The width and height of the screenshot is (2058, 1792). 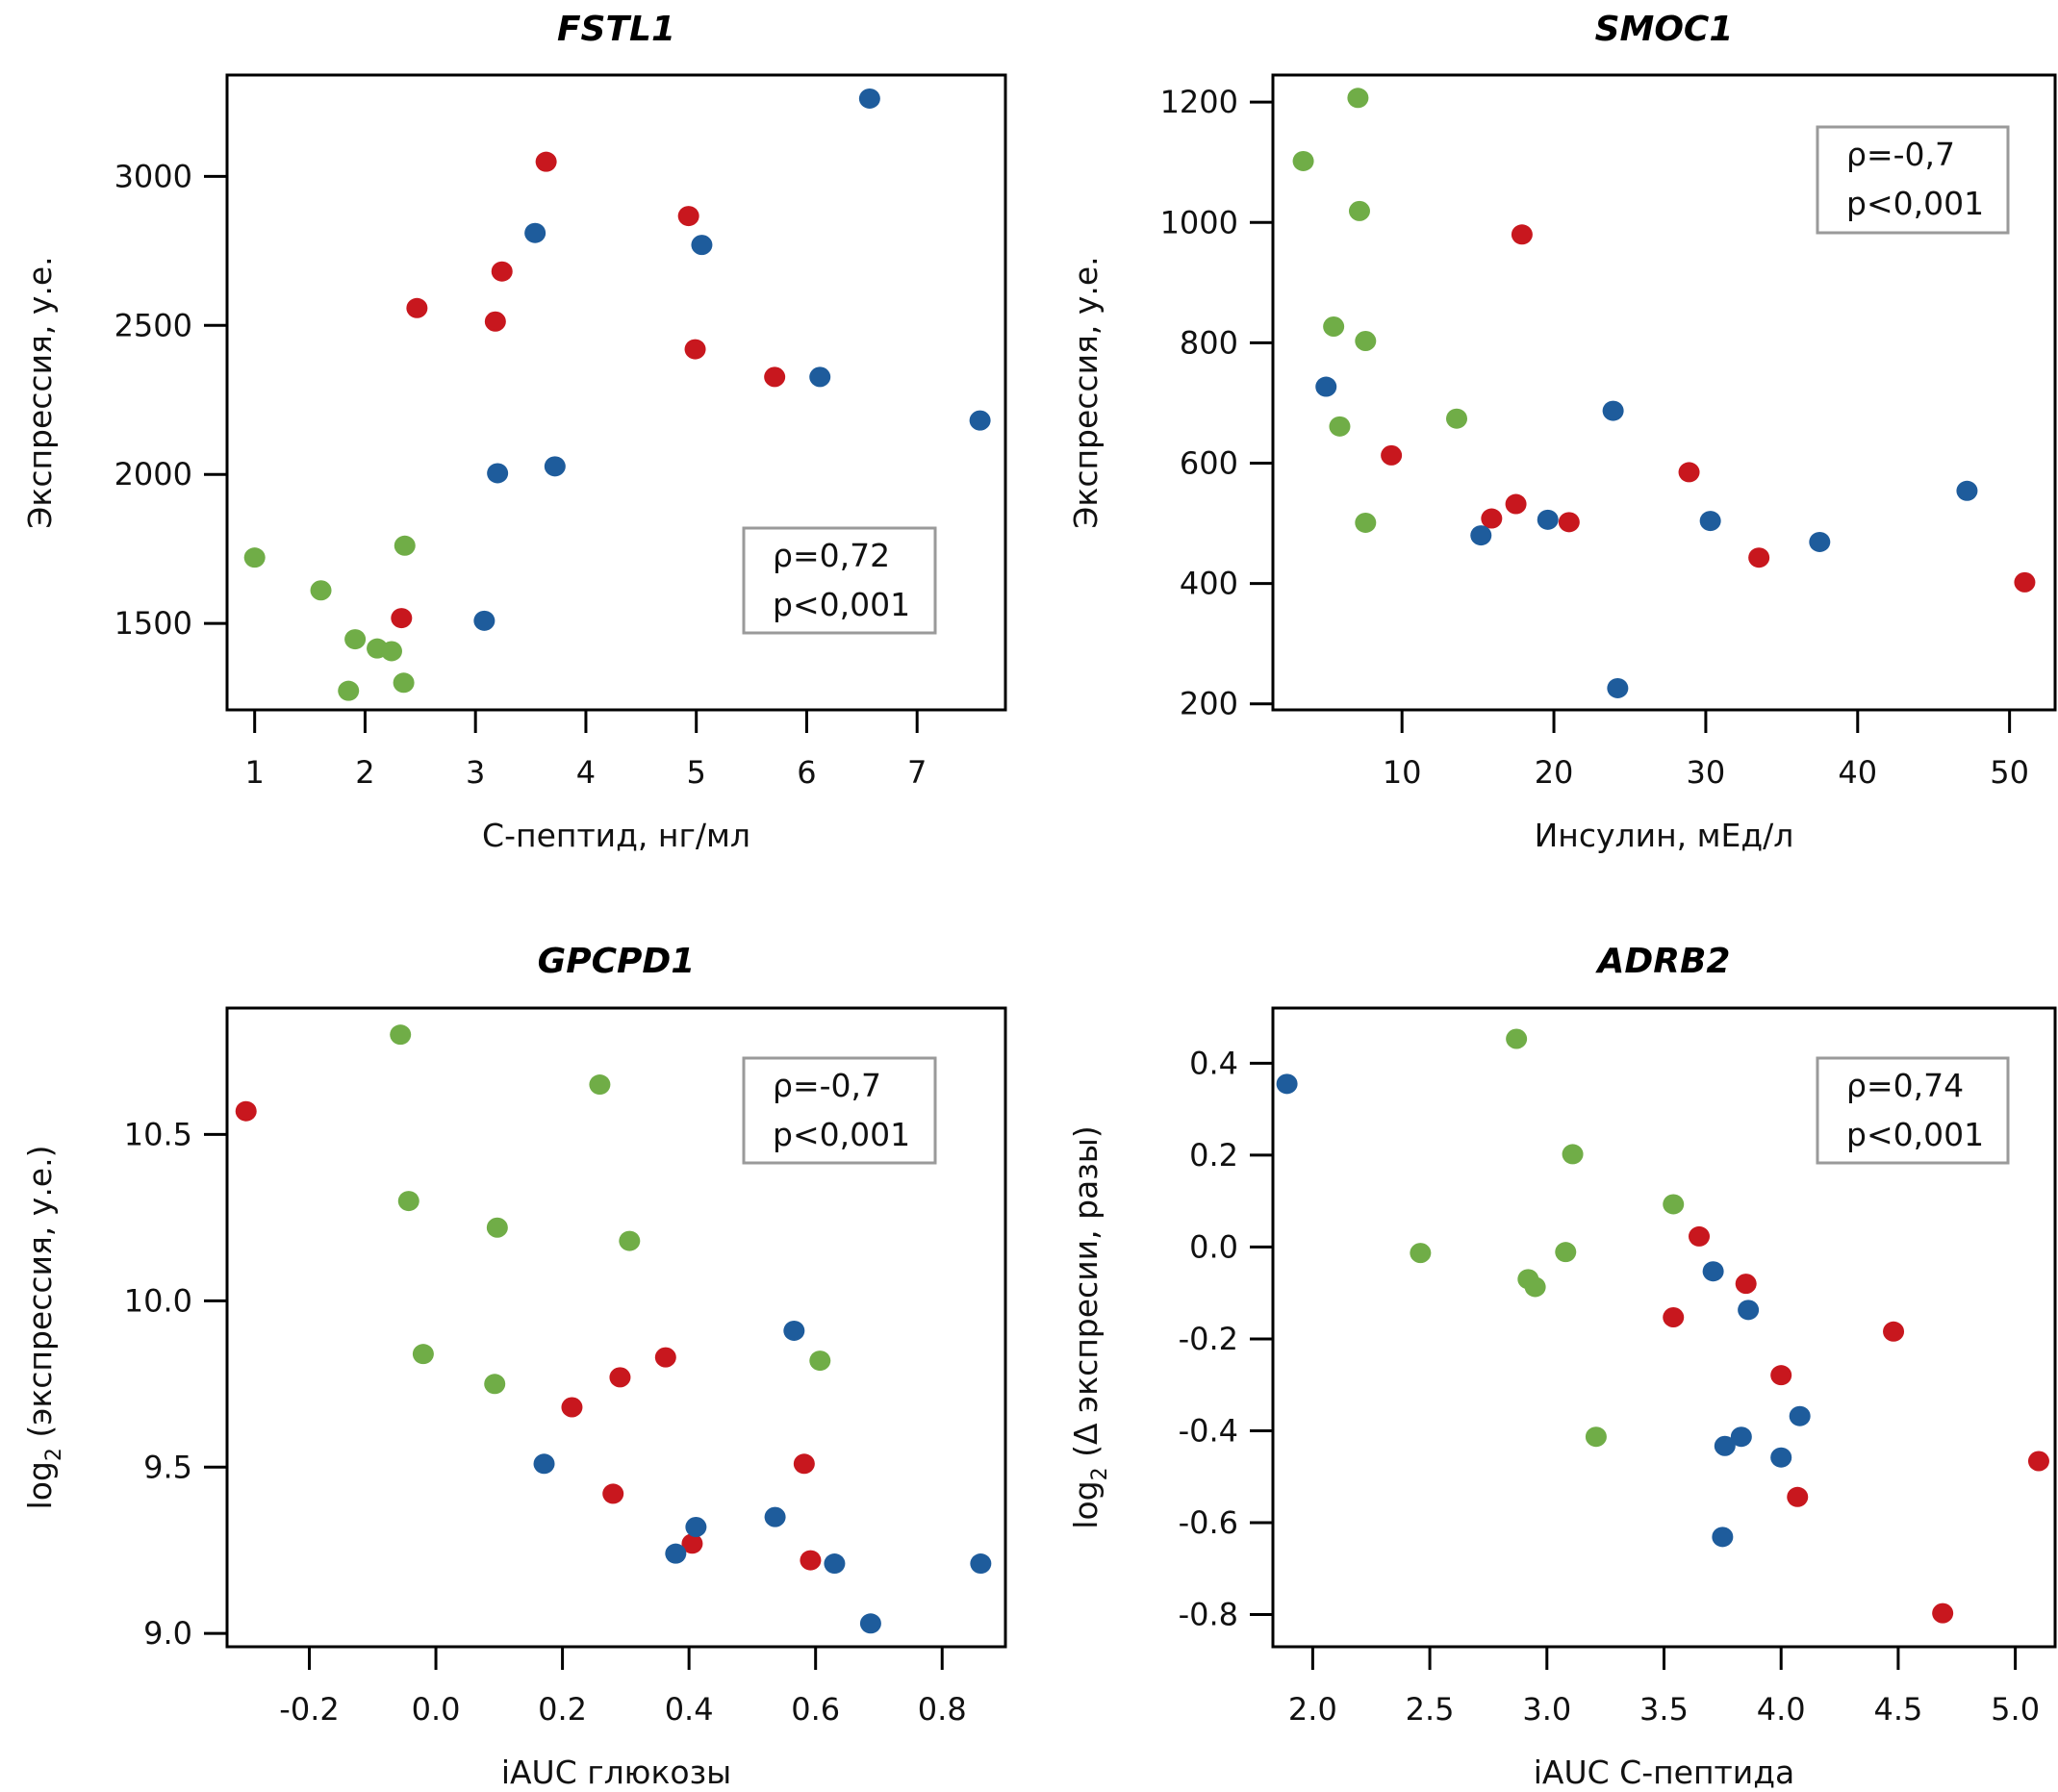 What do you see at coordinates (436, 1710) in the screenshot?
I see `x-tick-label: 0.0` at bounding box center [436, 1710].